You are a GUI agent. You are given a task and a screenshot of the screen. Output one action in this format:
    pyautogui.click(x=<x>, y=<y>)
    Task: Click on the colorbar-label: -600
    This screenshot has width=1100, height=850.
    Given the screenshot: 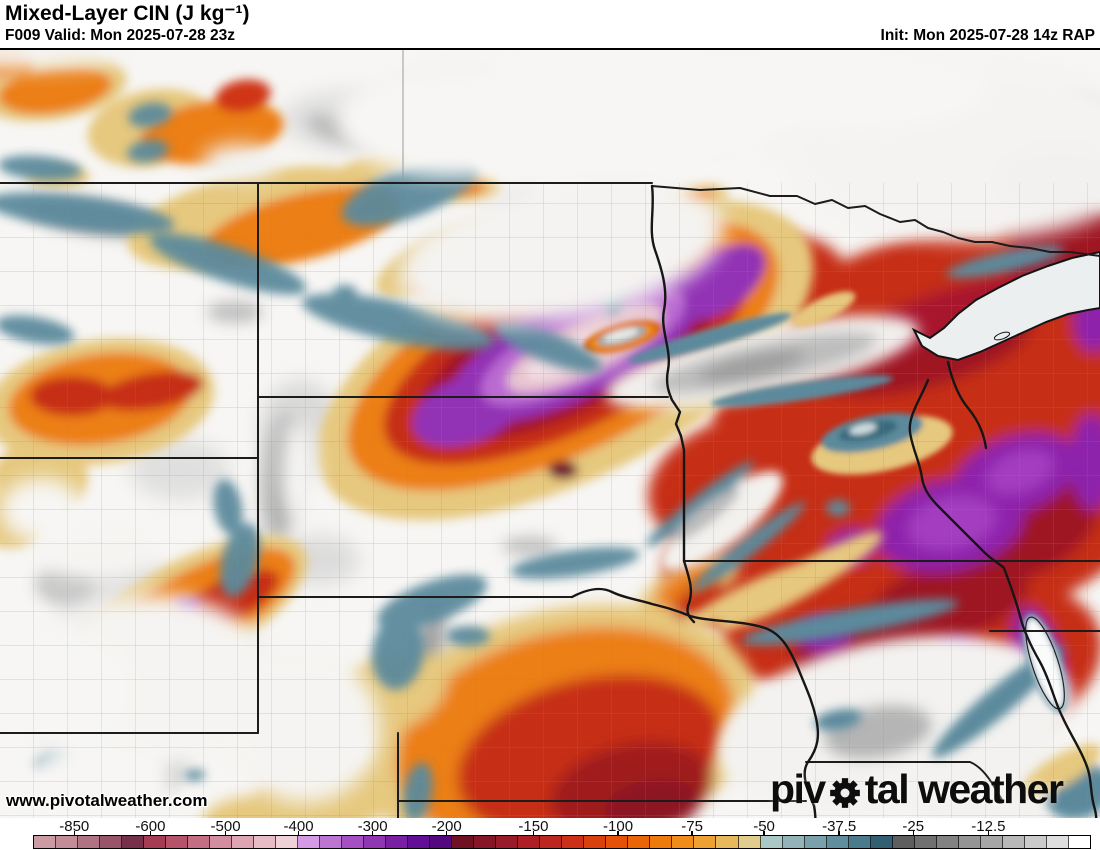 What is the action you would take?
    pyautogui.click(x=150, y=826)
    